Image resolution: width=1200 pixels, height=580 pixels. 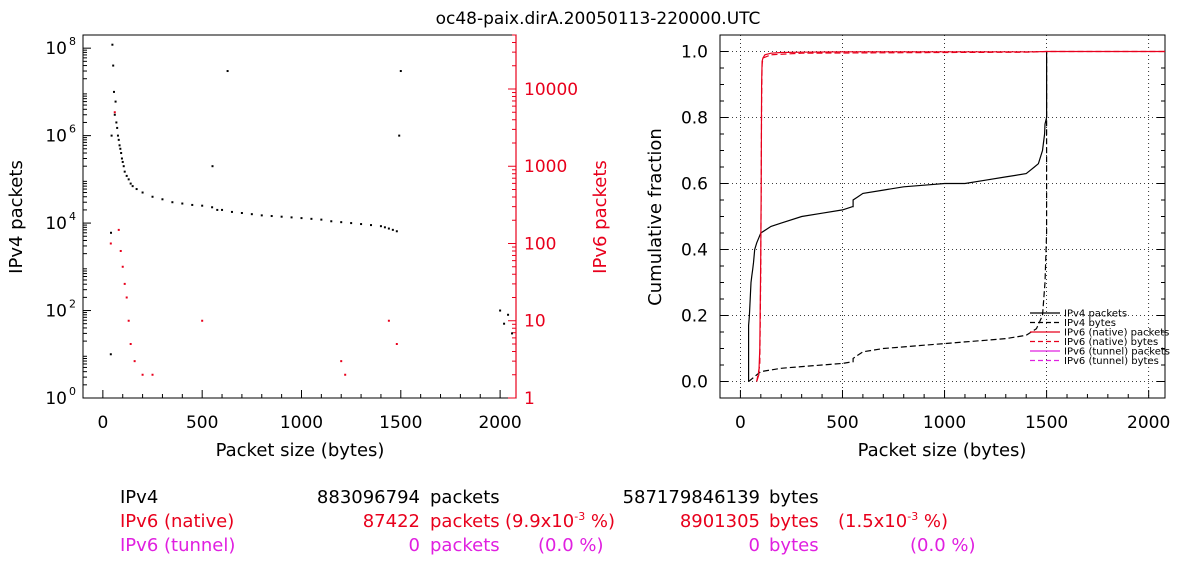 I want to click on stat-ipv6-tunnel-bytes-pct: (0.0 %), so click(x=943, y=545).